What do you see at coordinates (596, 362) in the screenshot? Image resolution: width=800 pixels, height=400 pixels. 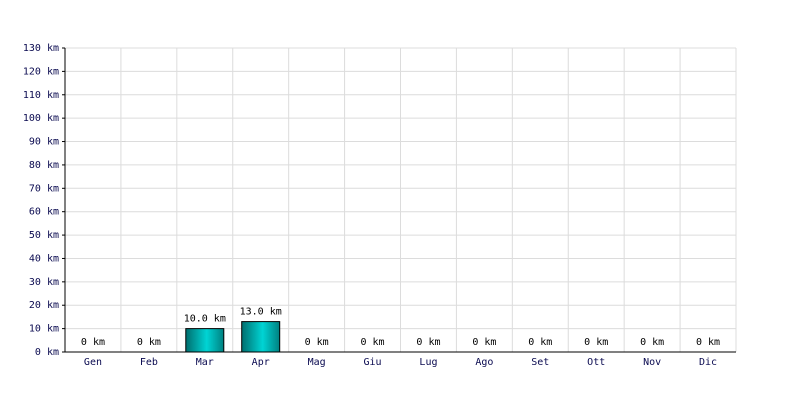 I see `x-tick-label: Ott` at bounding box center [596, 362].